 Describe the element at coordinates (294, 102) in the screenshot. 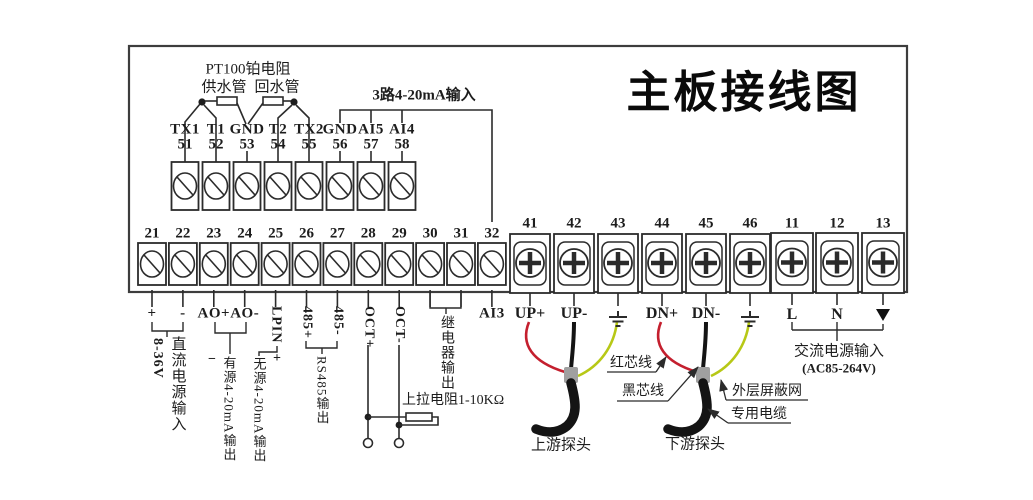

I see `junction-dot` at that location.